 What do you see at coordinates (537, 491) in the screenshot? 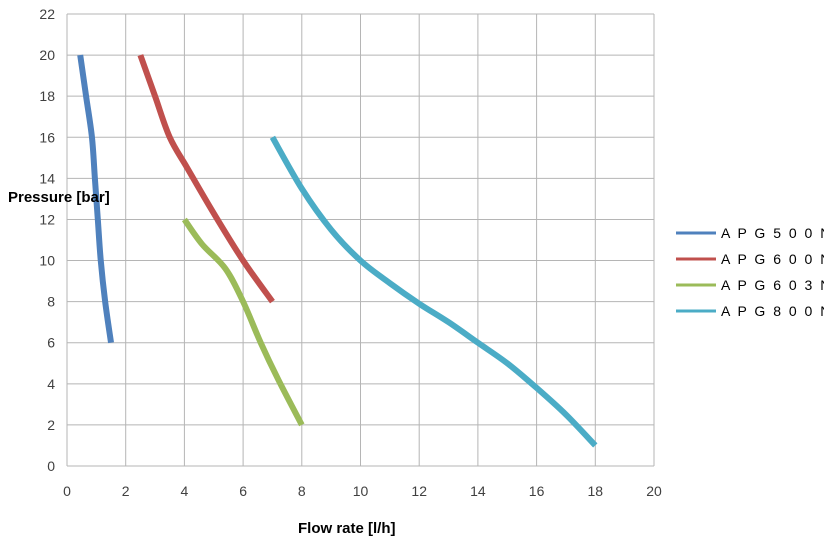
I see `x-tick-label: 16` at bounding box center [537, 491].